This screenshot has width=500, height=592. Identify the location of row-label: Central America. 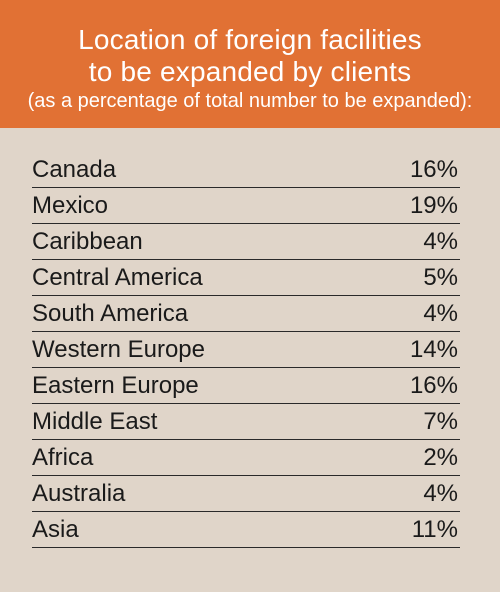
(117, 277).